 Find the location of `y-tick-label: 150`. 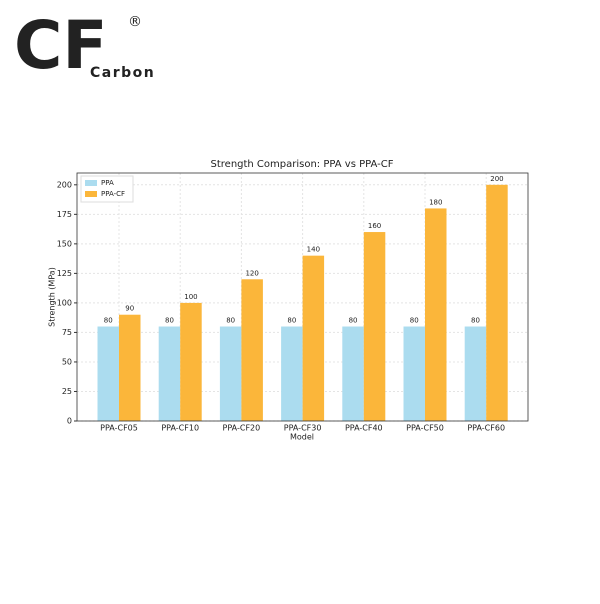

y-tick-label: 150 is located at coordinates (64, 243).